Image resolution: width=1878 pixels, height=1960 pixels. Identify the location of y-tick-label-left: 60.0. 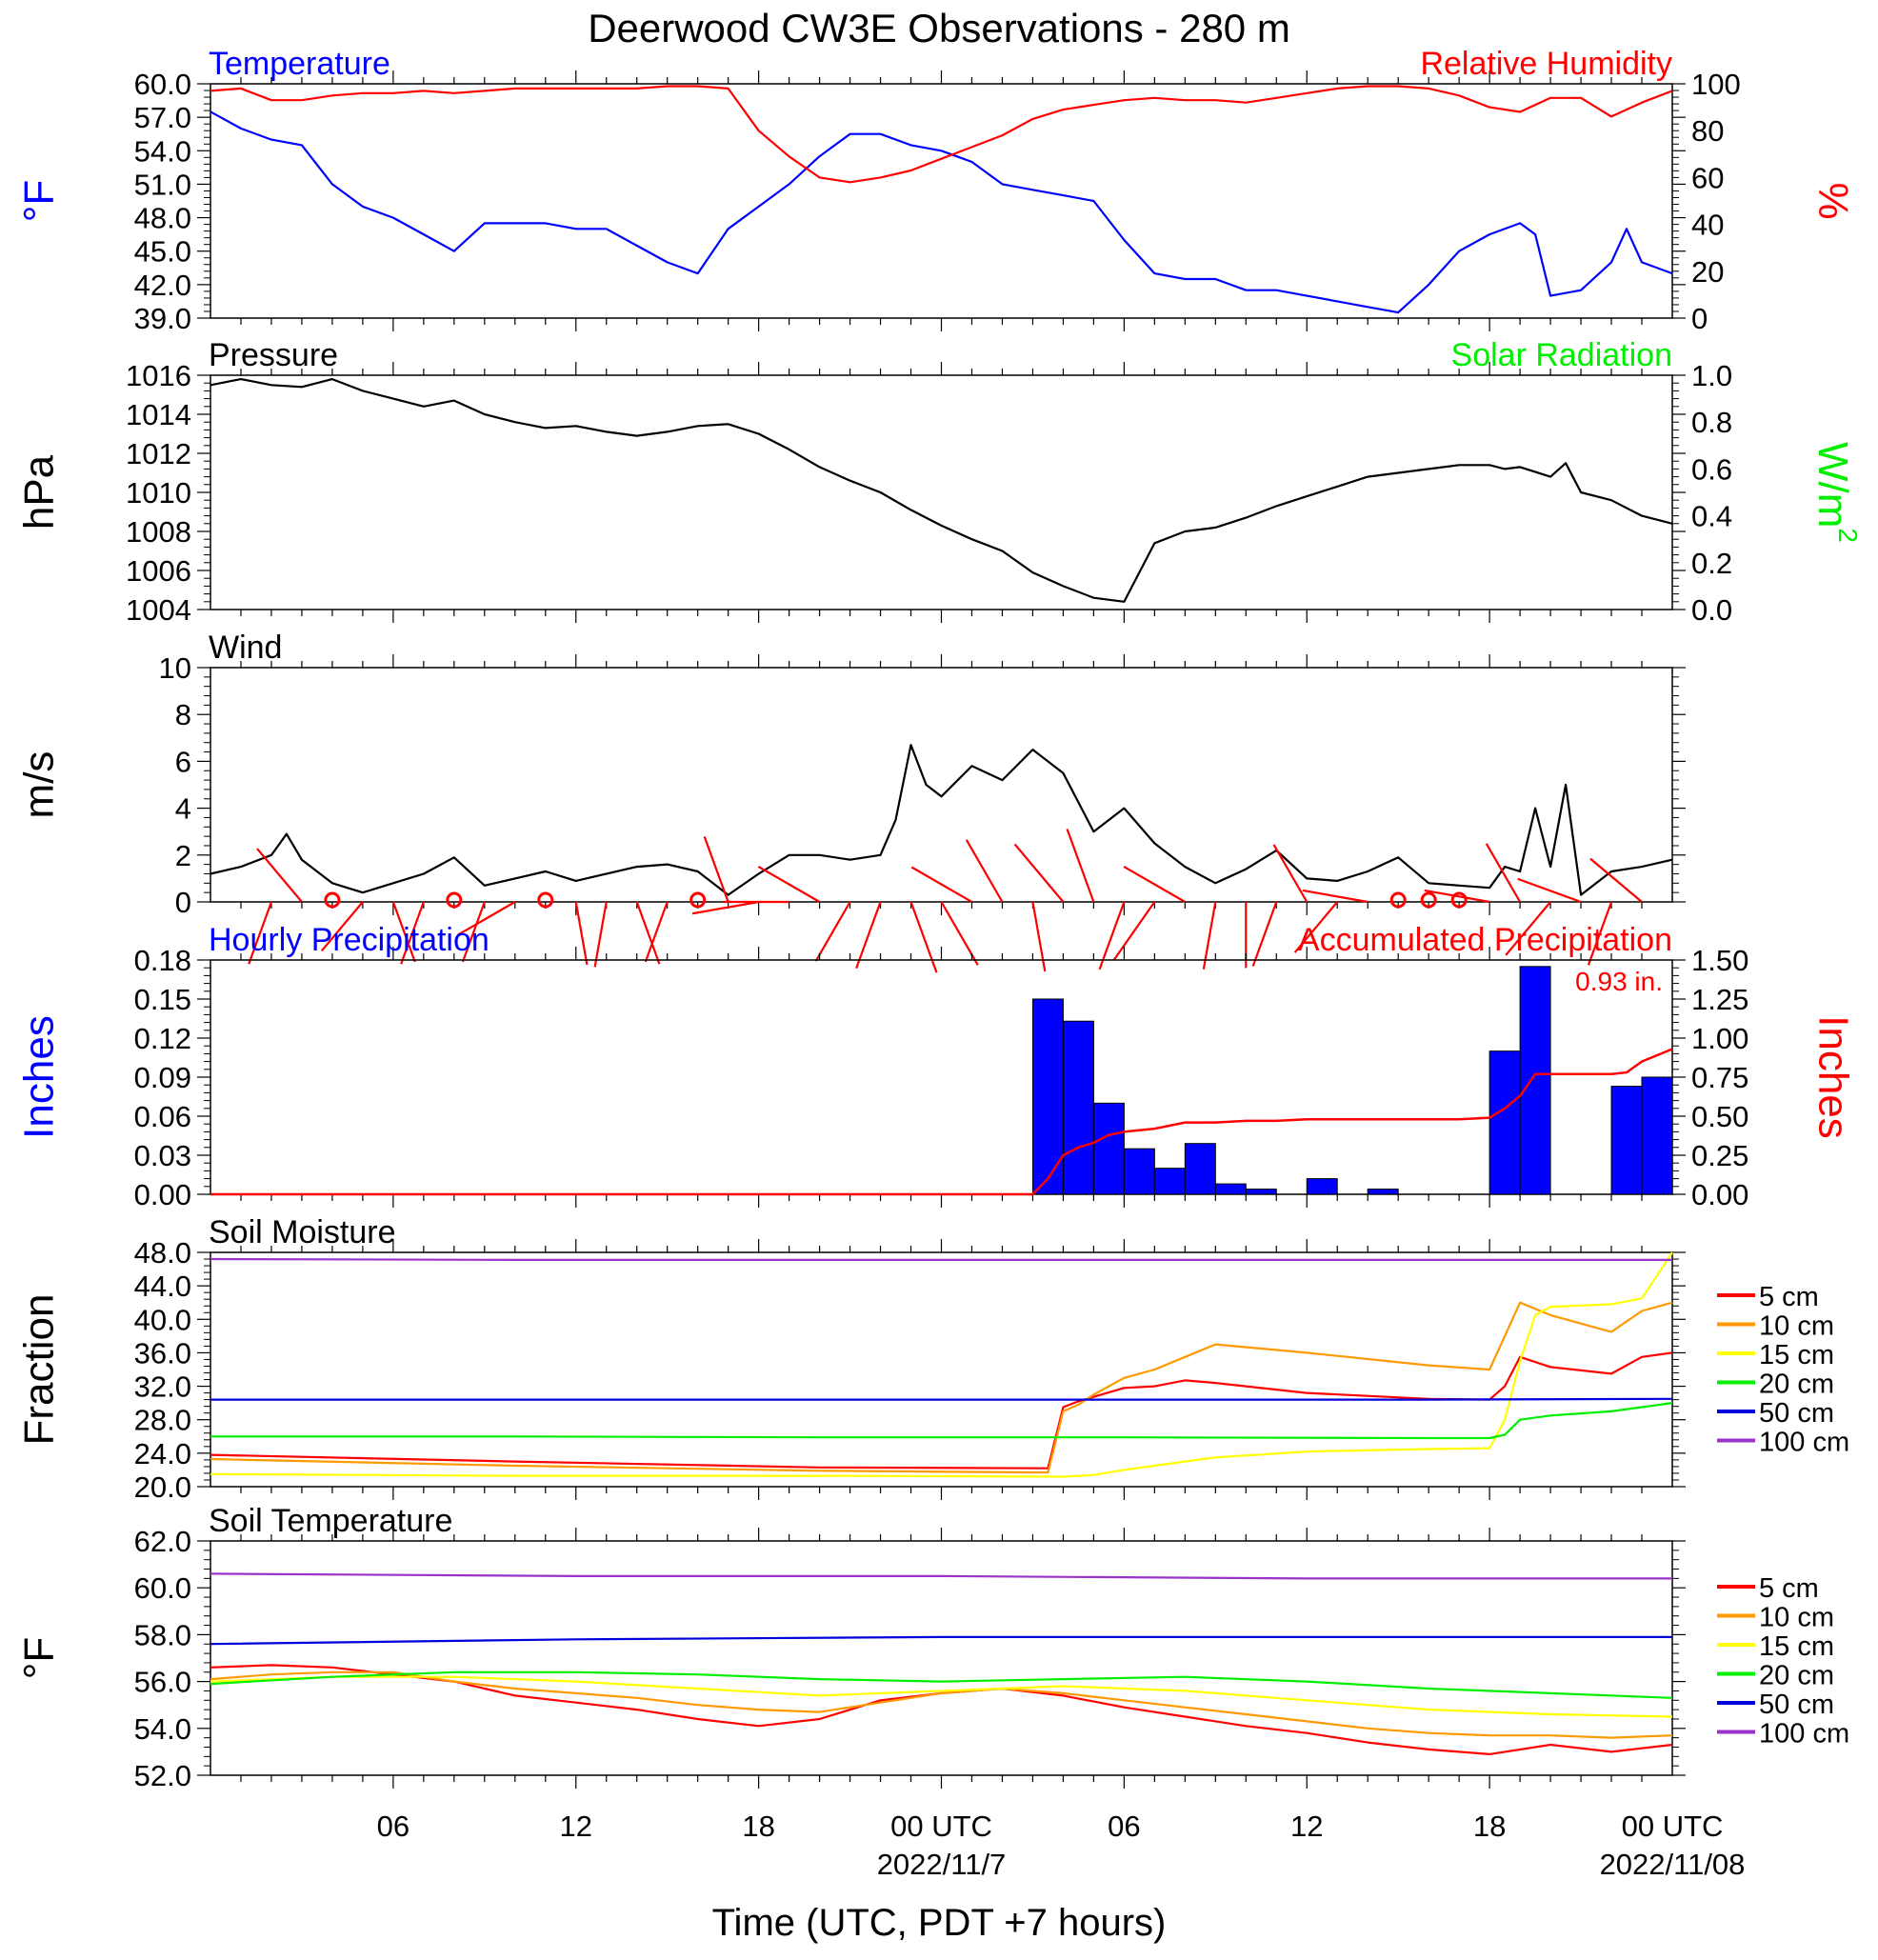
(162, 1588).